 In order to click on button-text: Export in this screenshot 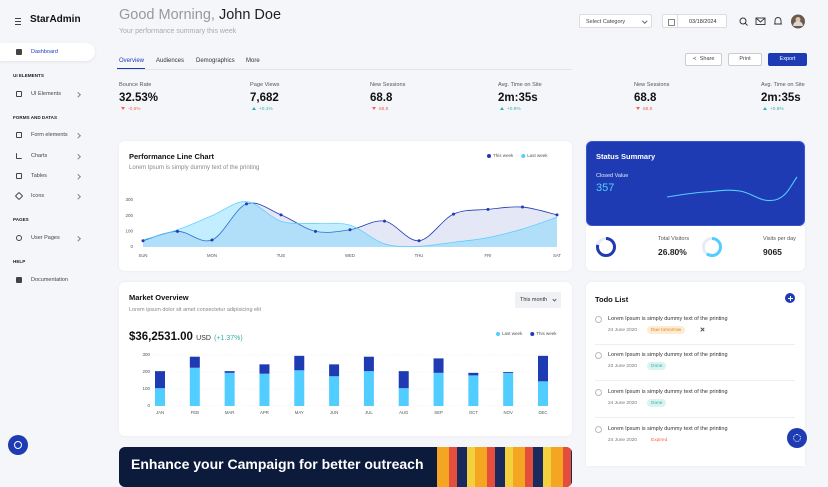, I will do `click(787, 59)`.